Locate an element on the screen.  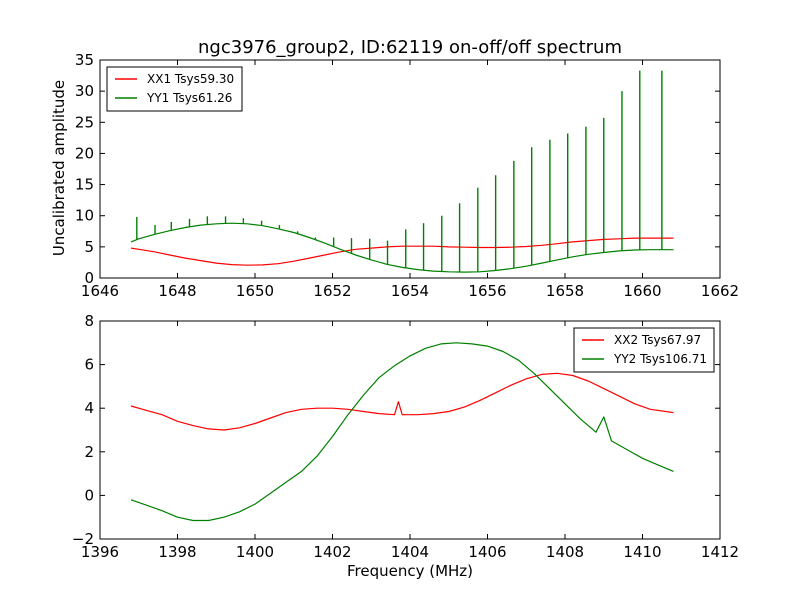
x-tick-label: 1400 is located at coordinates (255, 552).